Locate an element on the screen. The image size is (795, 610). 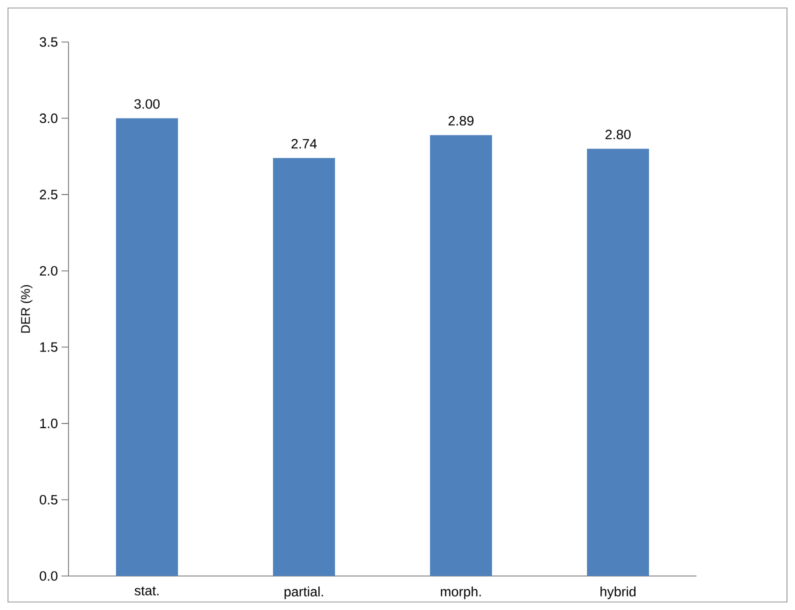
y-tick-label: 1.5 is located at coordinates (49, 347).